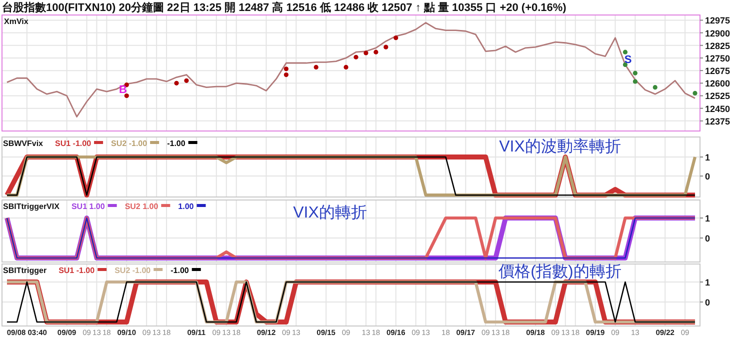 The image size is (740, 342). Describe the element at coordinates (717, 96) in the screenshot. I see `y-tick-label: 12525` at that location.